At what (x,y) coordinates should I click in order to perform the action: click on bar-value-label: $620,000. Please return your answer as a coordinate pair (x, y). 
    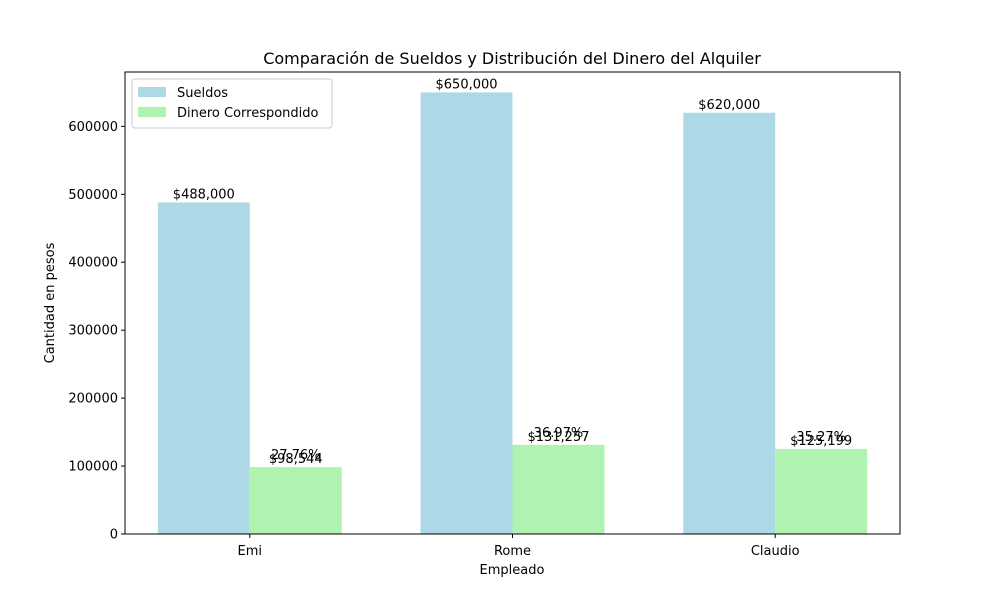
    Looking at the image, I should click on (729, 105).